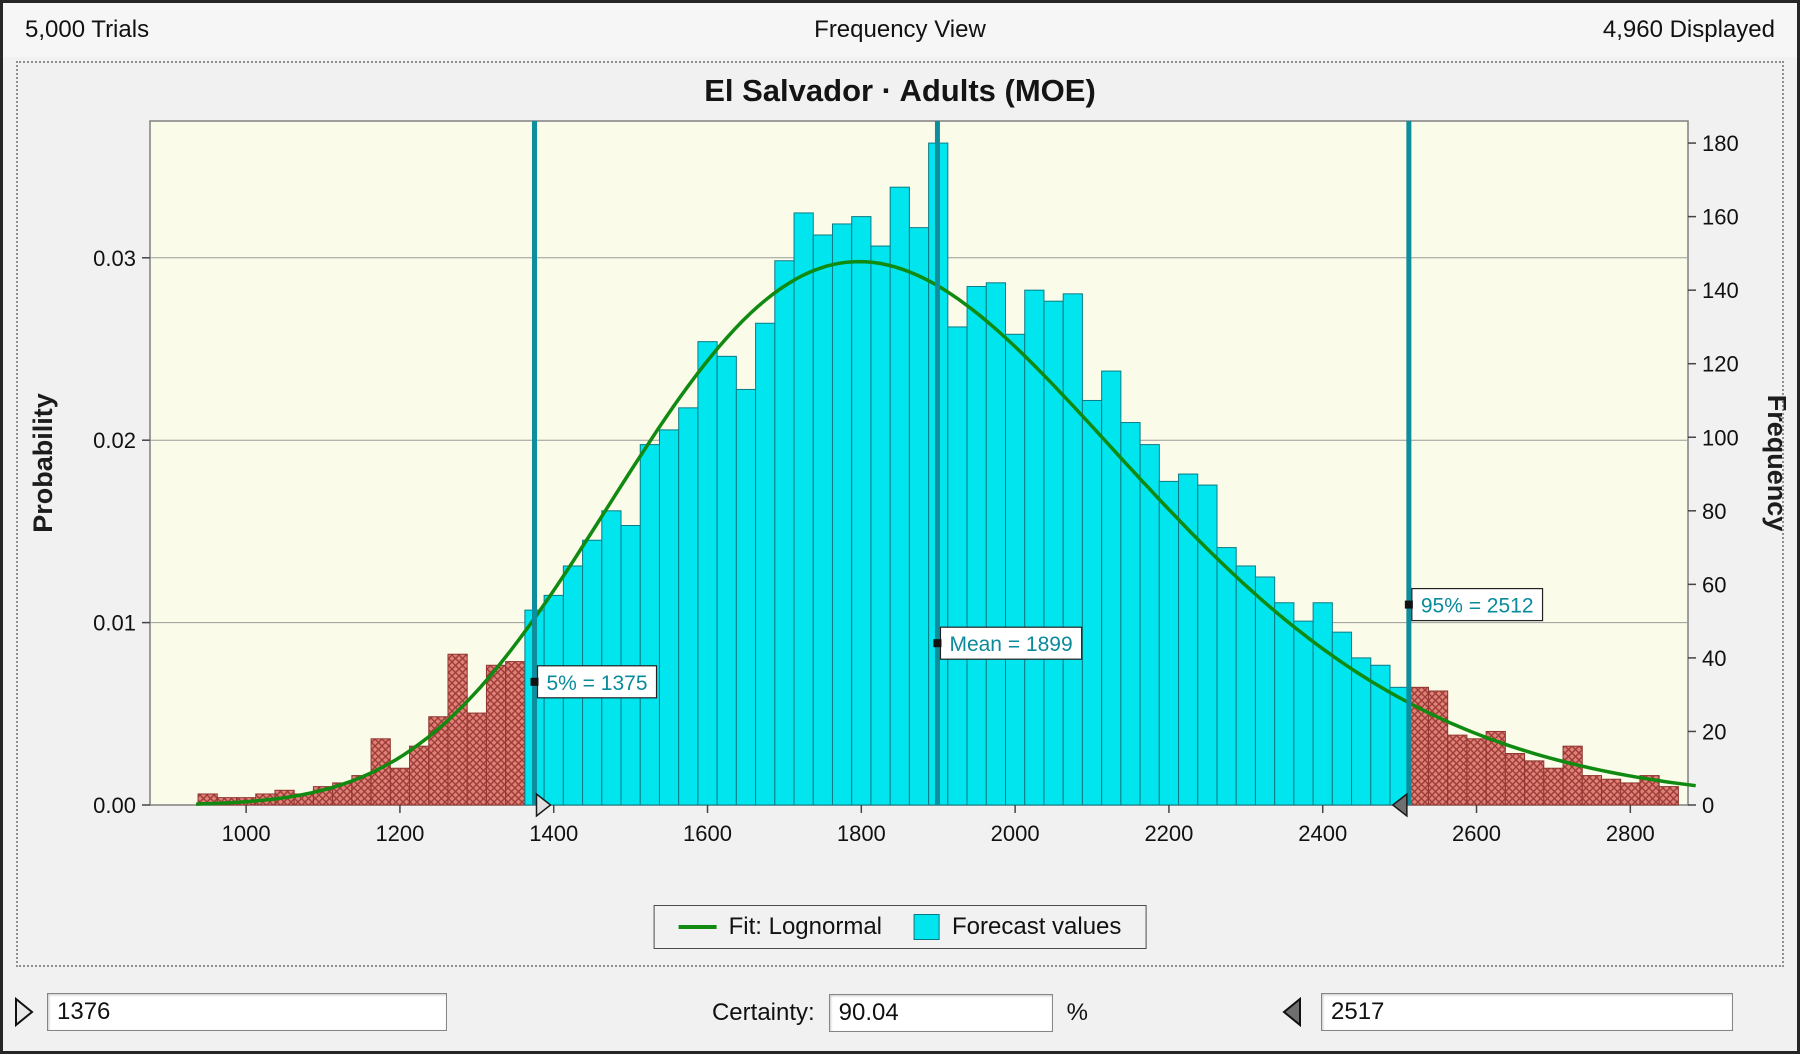 The height and width of the screenshot is (1054, 1800). I want to click on certainty-controls: Certainty: %, so click(900, 1013).